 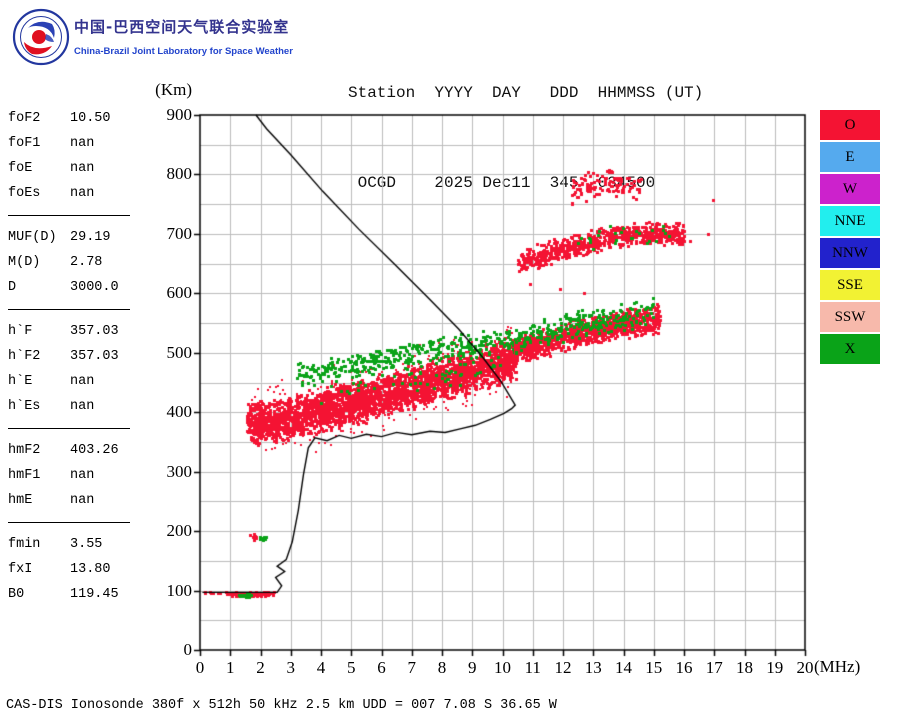 What do you see at coordinates (72, 544) in the screenshot?
I see `param-row-fmin: fmin 3.55` at bounding box center [72, 544].